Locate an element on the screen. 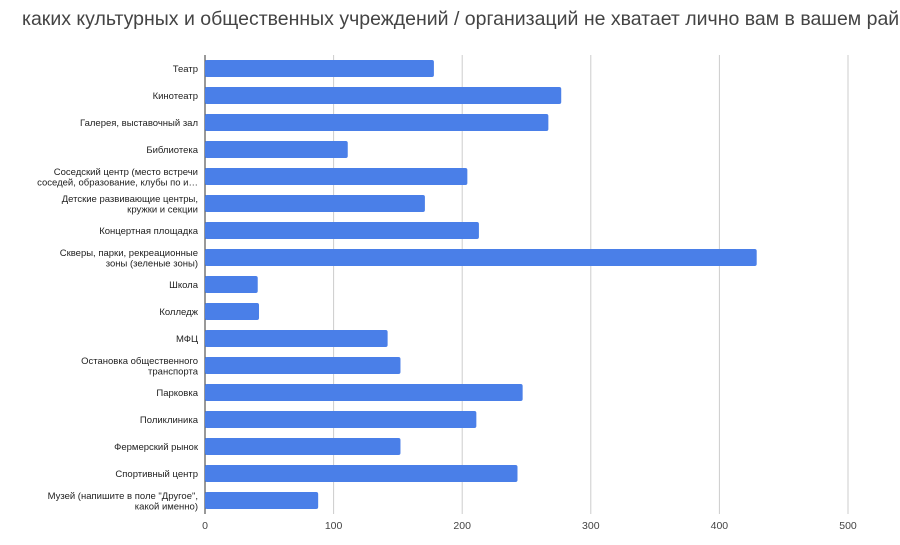 The image size is (900, 545). category-label: Театр is located at coordinates (185, 69).